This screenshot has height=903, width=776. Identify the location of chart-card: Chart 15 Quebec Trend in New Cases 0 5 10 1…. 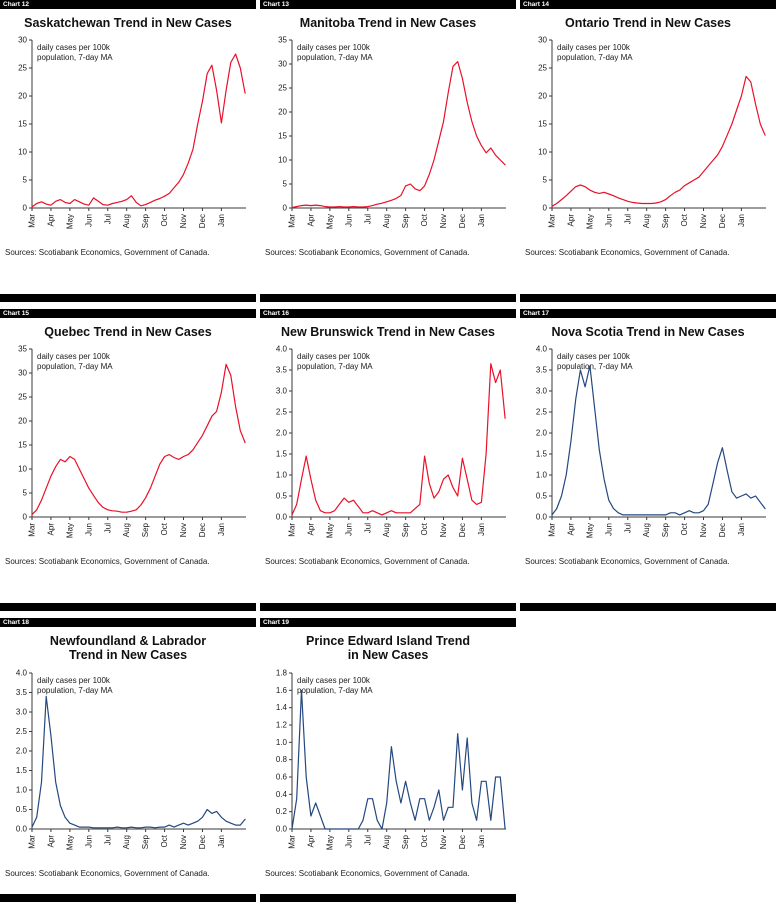
(128, 460).